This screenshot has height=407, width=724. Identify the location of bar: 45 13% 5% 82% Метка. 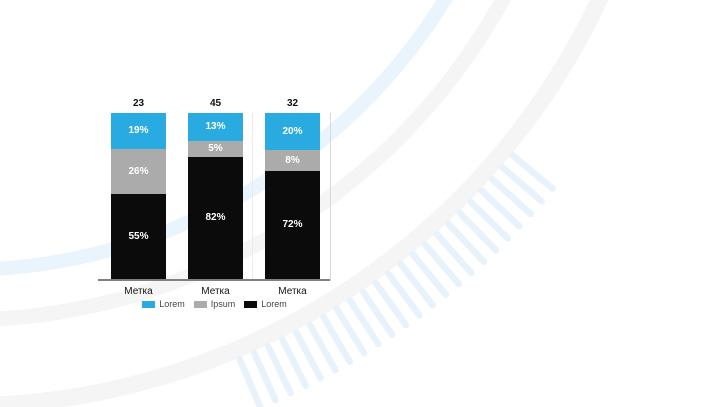
(215, 197).